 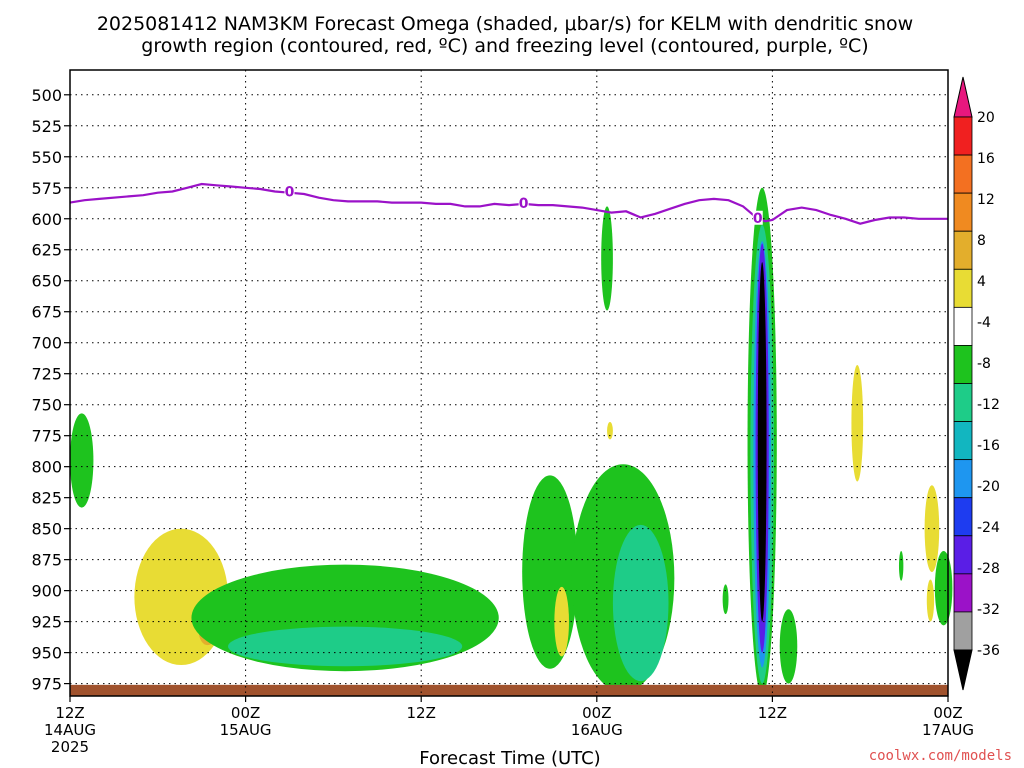 I want to click on y-tick-label: 850, so click(x=46, y=529).